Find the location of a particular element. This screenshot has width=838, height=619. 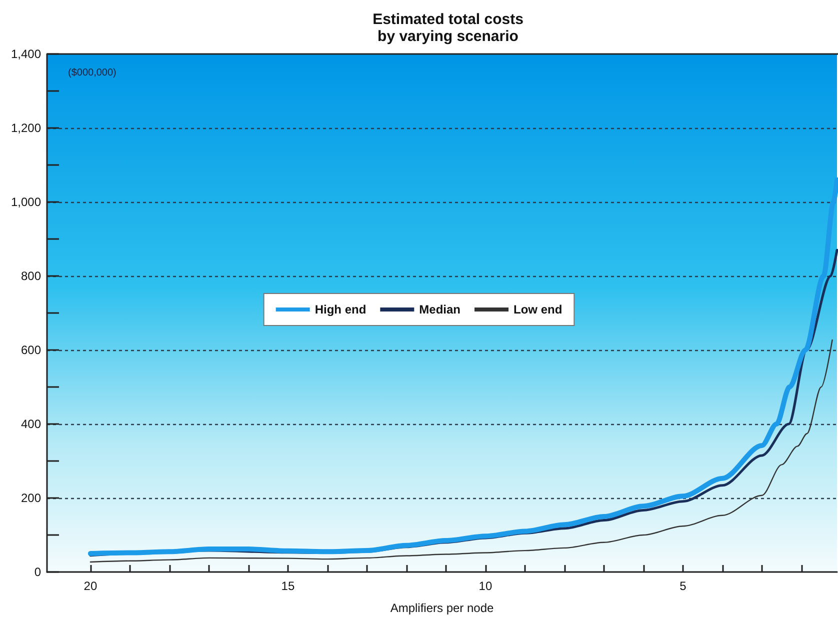

legend-label: Median is located at coordinates (440, 309).